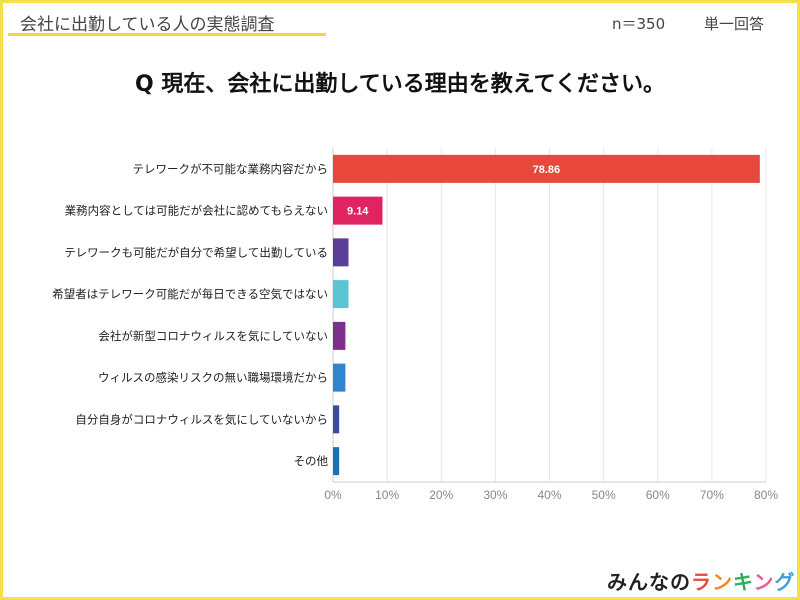 This screenshot has height=600, width=800. What do you see at coordinates (147, 25) in the screenshot?
I see `survey-title: 会社に出勤している人の実態調査` at bounding box center [147, 25].